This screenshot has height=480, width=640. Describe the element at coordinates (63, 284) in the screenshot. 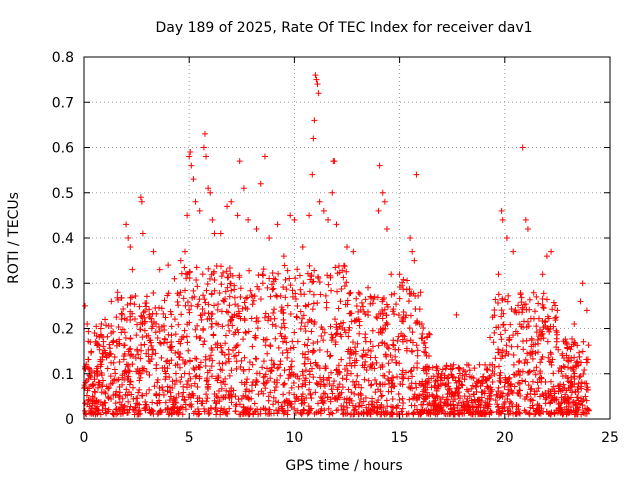

I see `y-tick-label: 0.3` at that location.